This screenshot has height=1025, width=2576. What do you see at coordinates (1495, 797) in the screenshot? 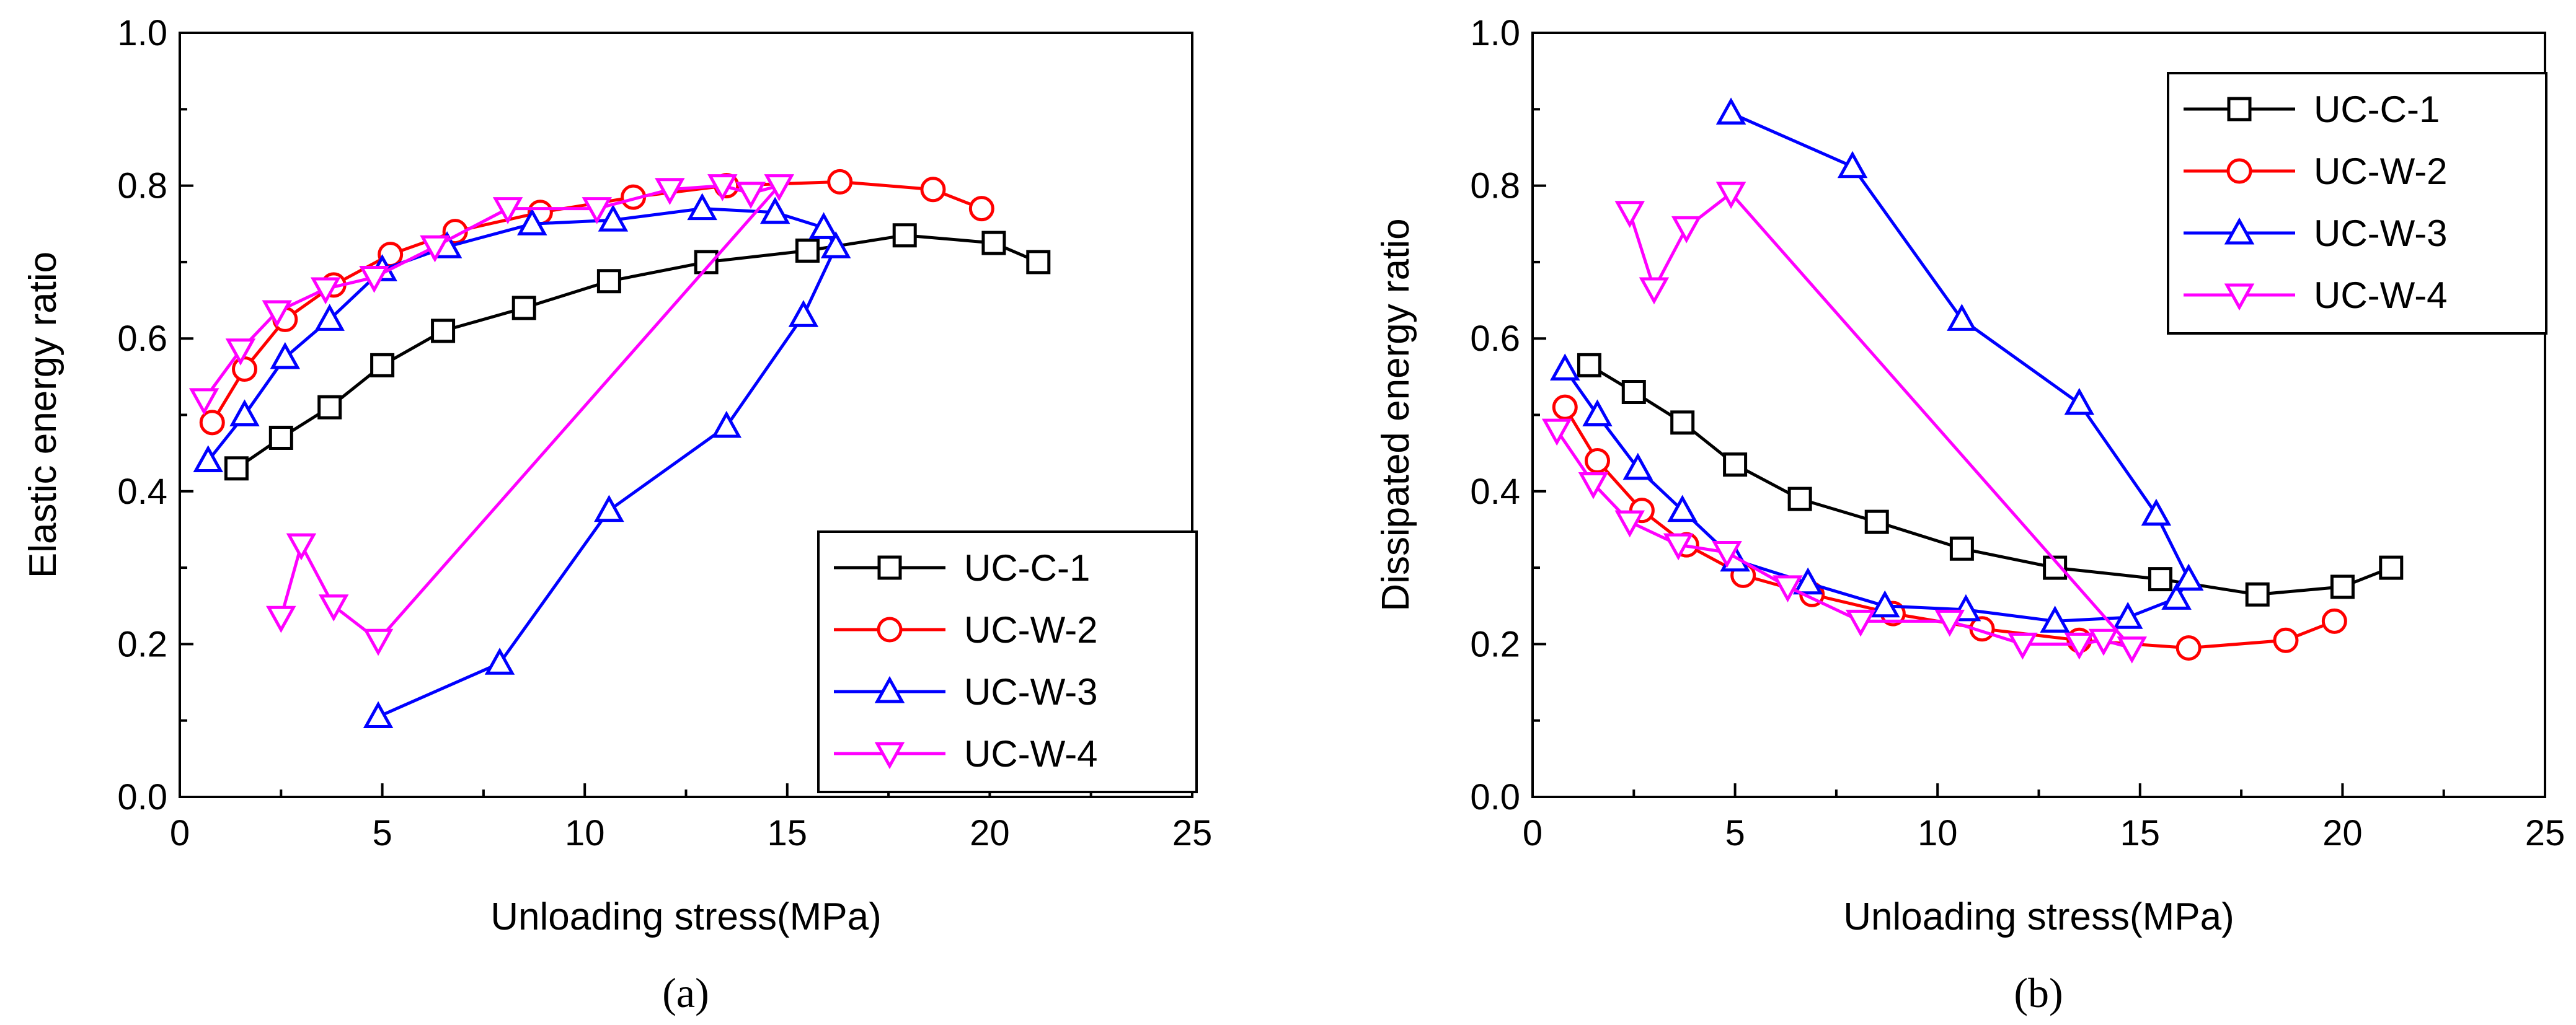
I see `y-tick-label: 0.0` at bounding box center [1495, 797].